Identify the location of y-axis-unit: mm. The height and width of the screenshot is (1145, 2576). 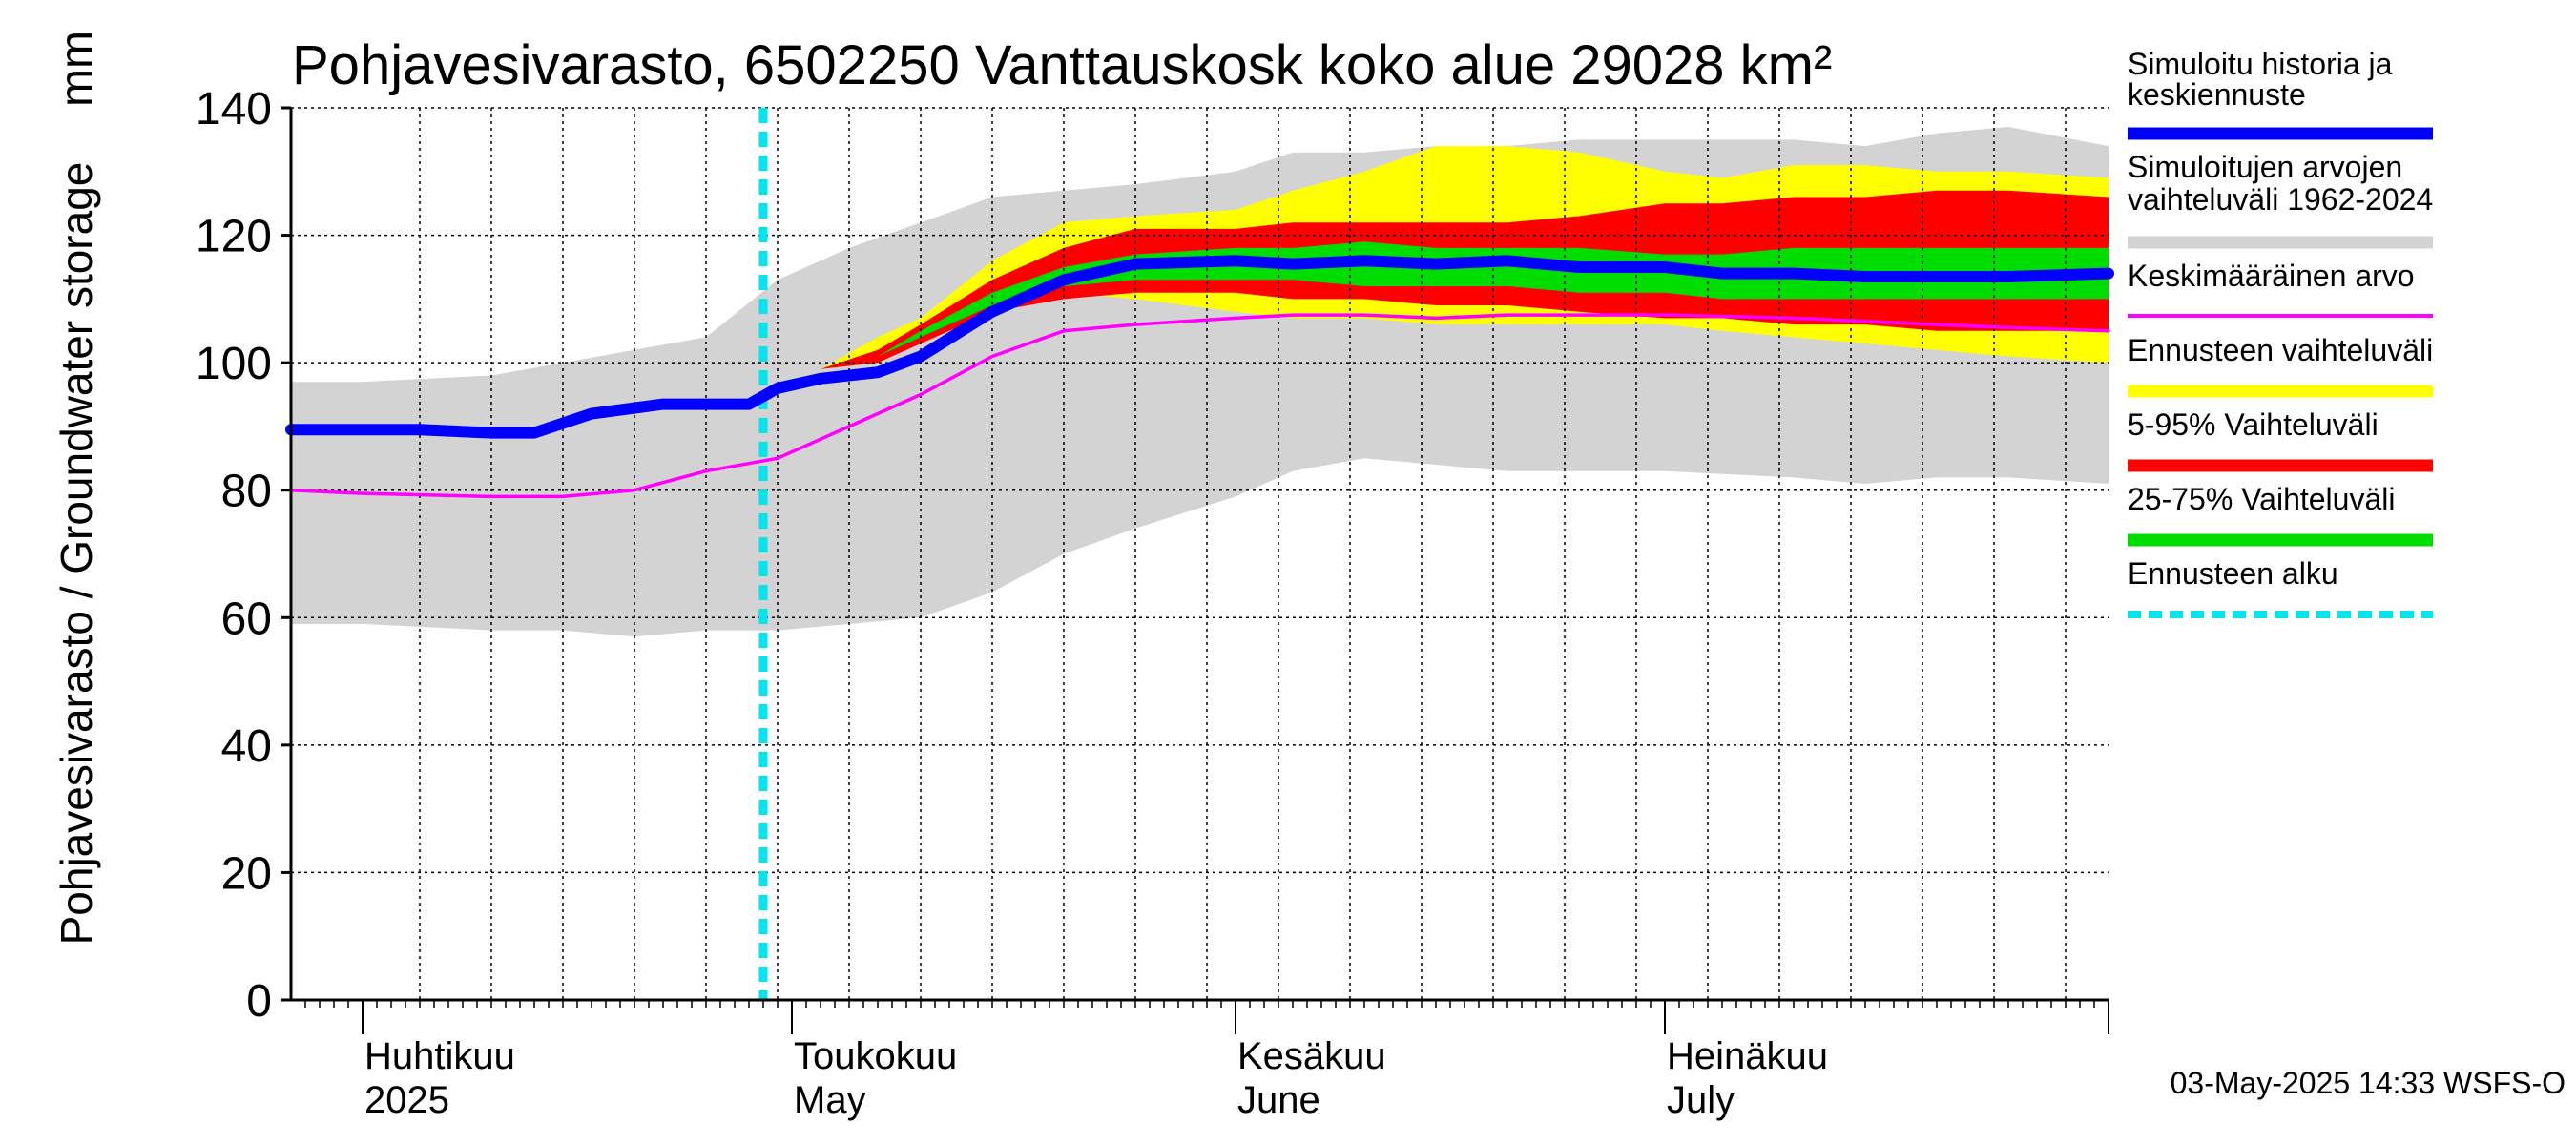
(77, 69).